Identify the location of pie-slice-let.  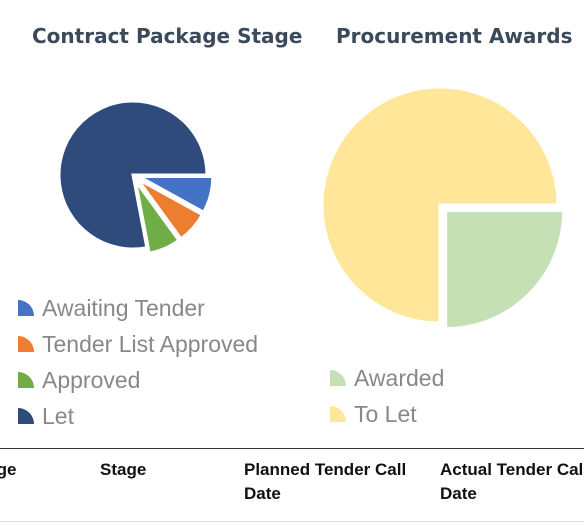
(133, 175).